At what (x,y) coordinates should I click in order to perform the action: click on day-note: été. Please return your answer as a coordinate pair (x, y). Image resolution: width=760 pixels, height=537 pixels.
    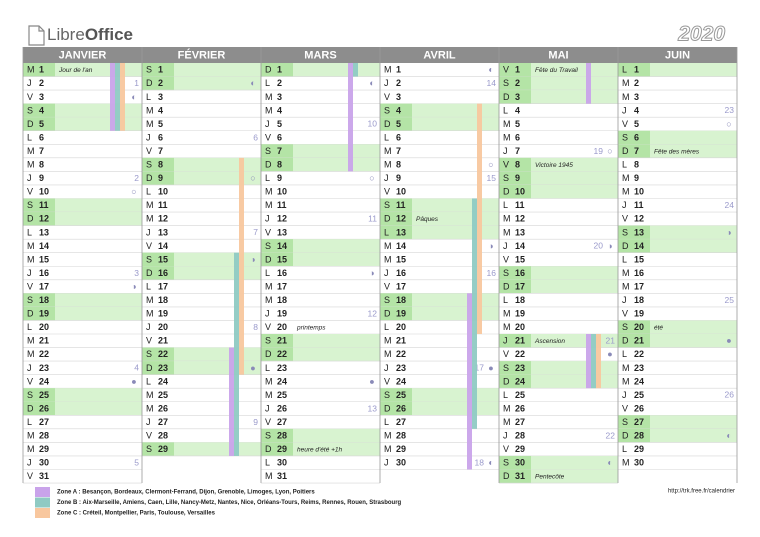
    Looking at the image, I should click on (658, 327).